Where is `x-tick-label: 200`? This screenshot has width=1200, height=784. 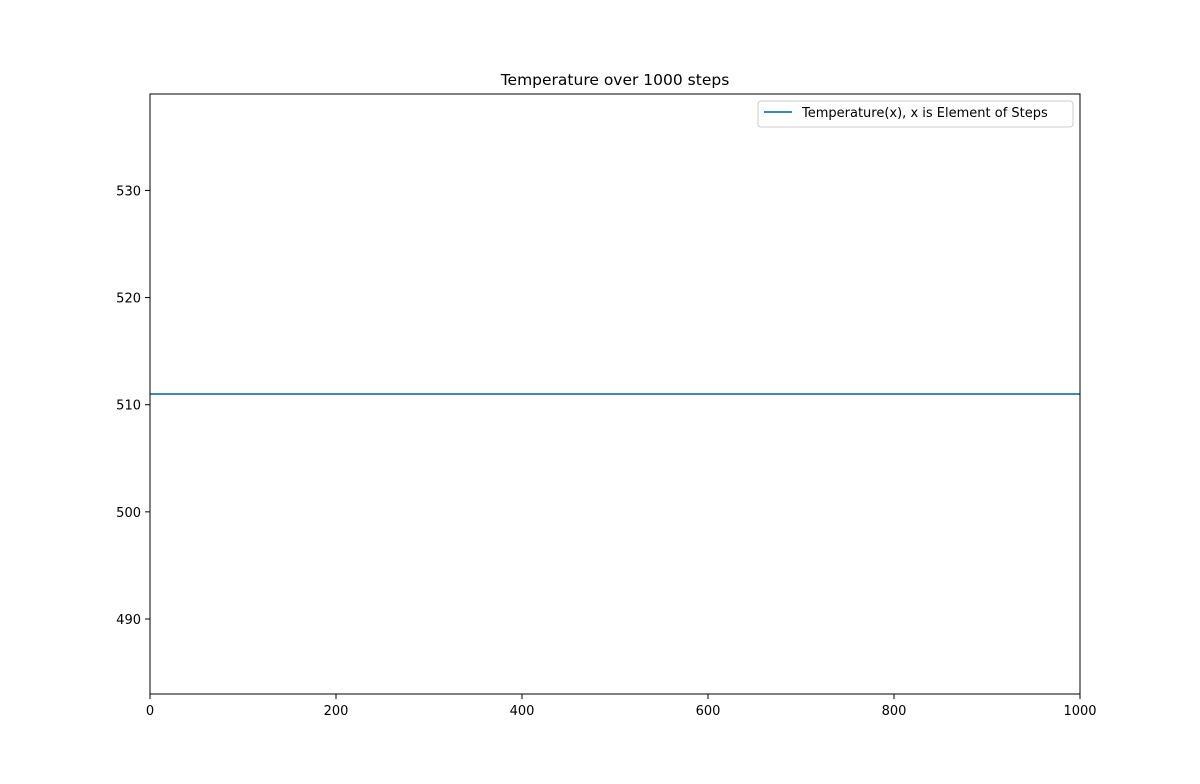 x-tick-label: 200 is located at coordinates (336, 711).